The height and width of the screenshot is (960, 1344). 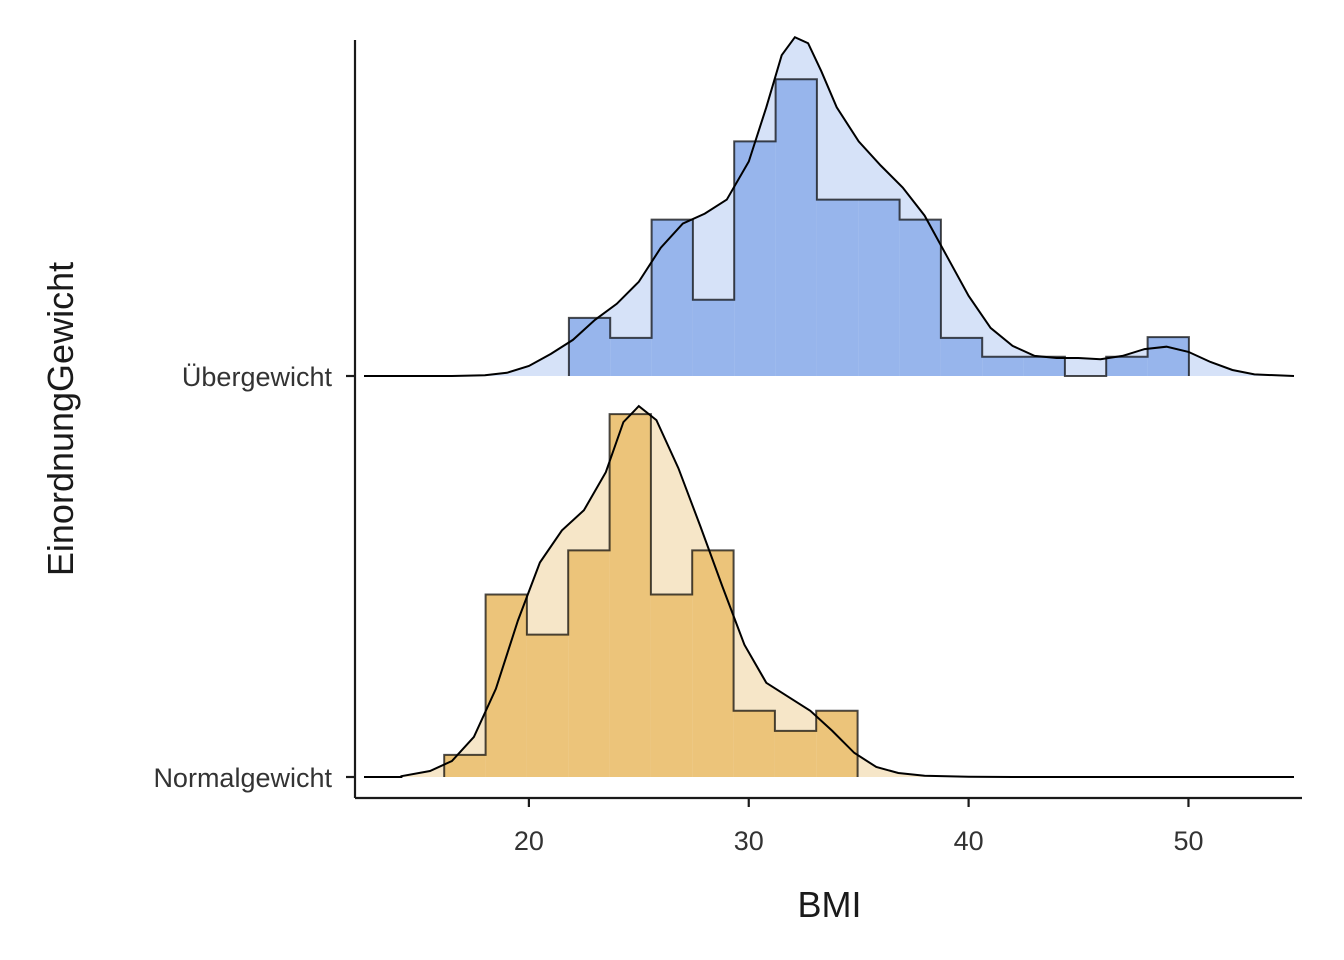 I want to click on y-ticks: Normalgewicht Übergewicht, so click(x=254, y=577).